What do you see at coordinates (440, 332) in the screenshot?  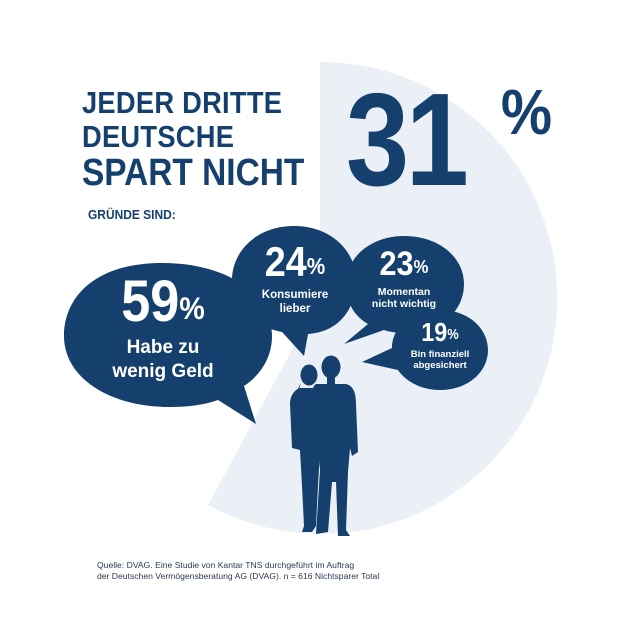 I see `reason-value: 19%` at bounding box center [440, 332].